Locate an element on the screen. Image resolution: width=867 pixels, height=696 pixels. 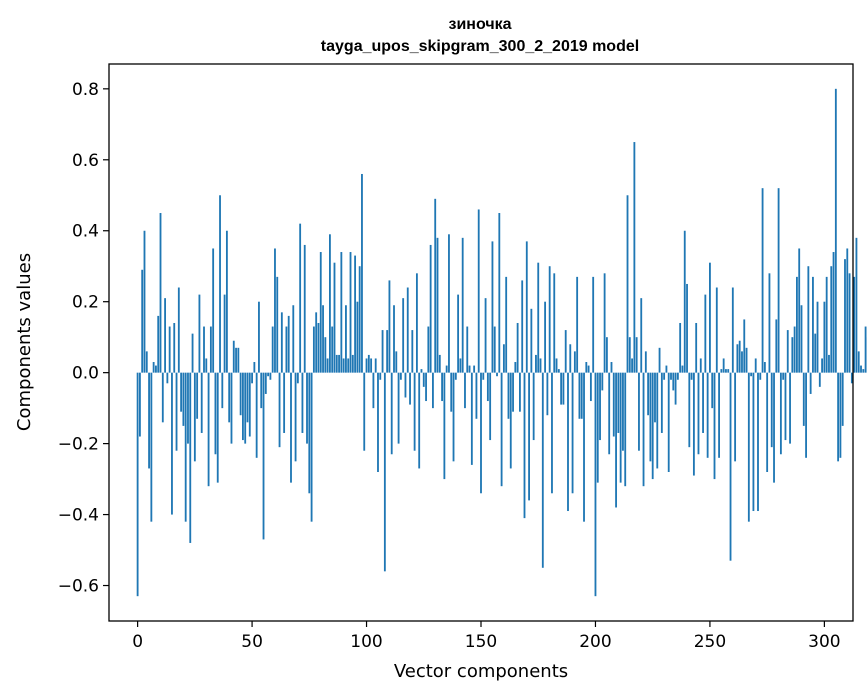
x-tick-label: 50 is located at coordinates (252, 642).